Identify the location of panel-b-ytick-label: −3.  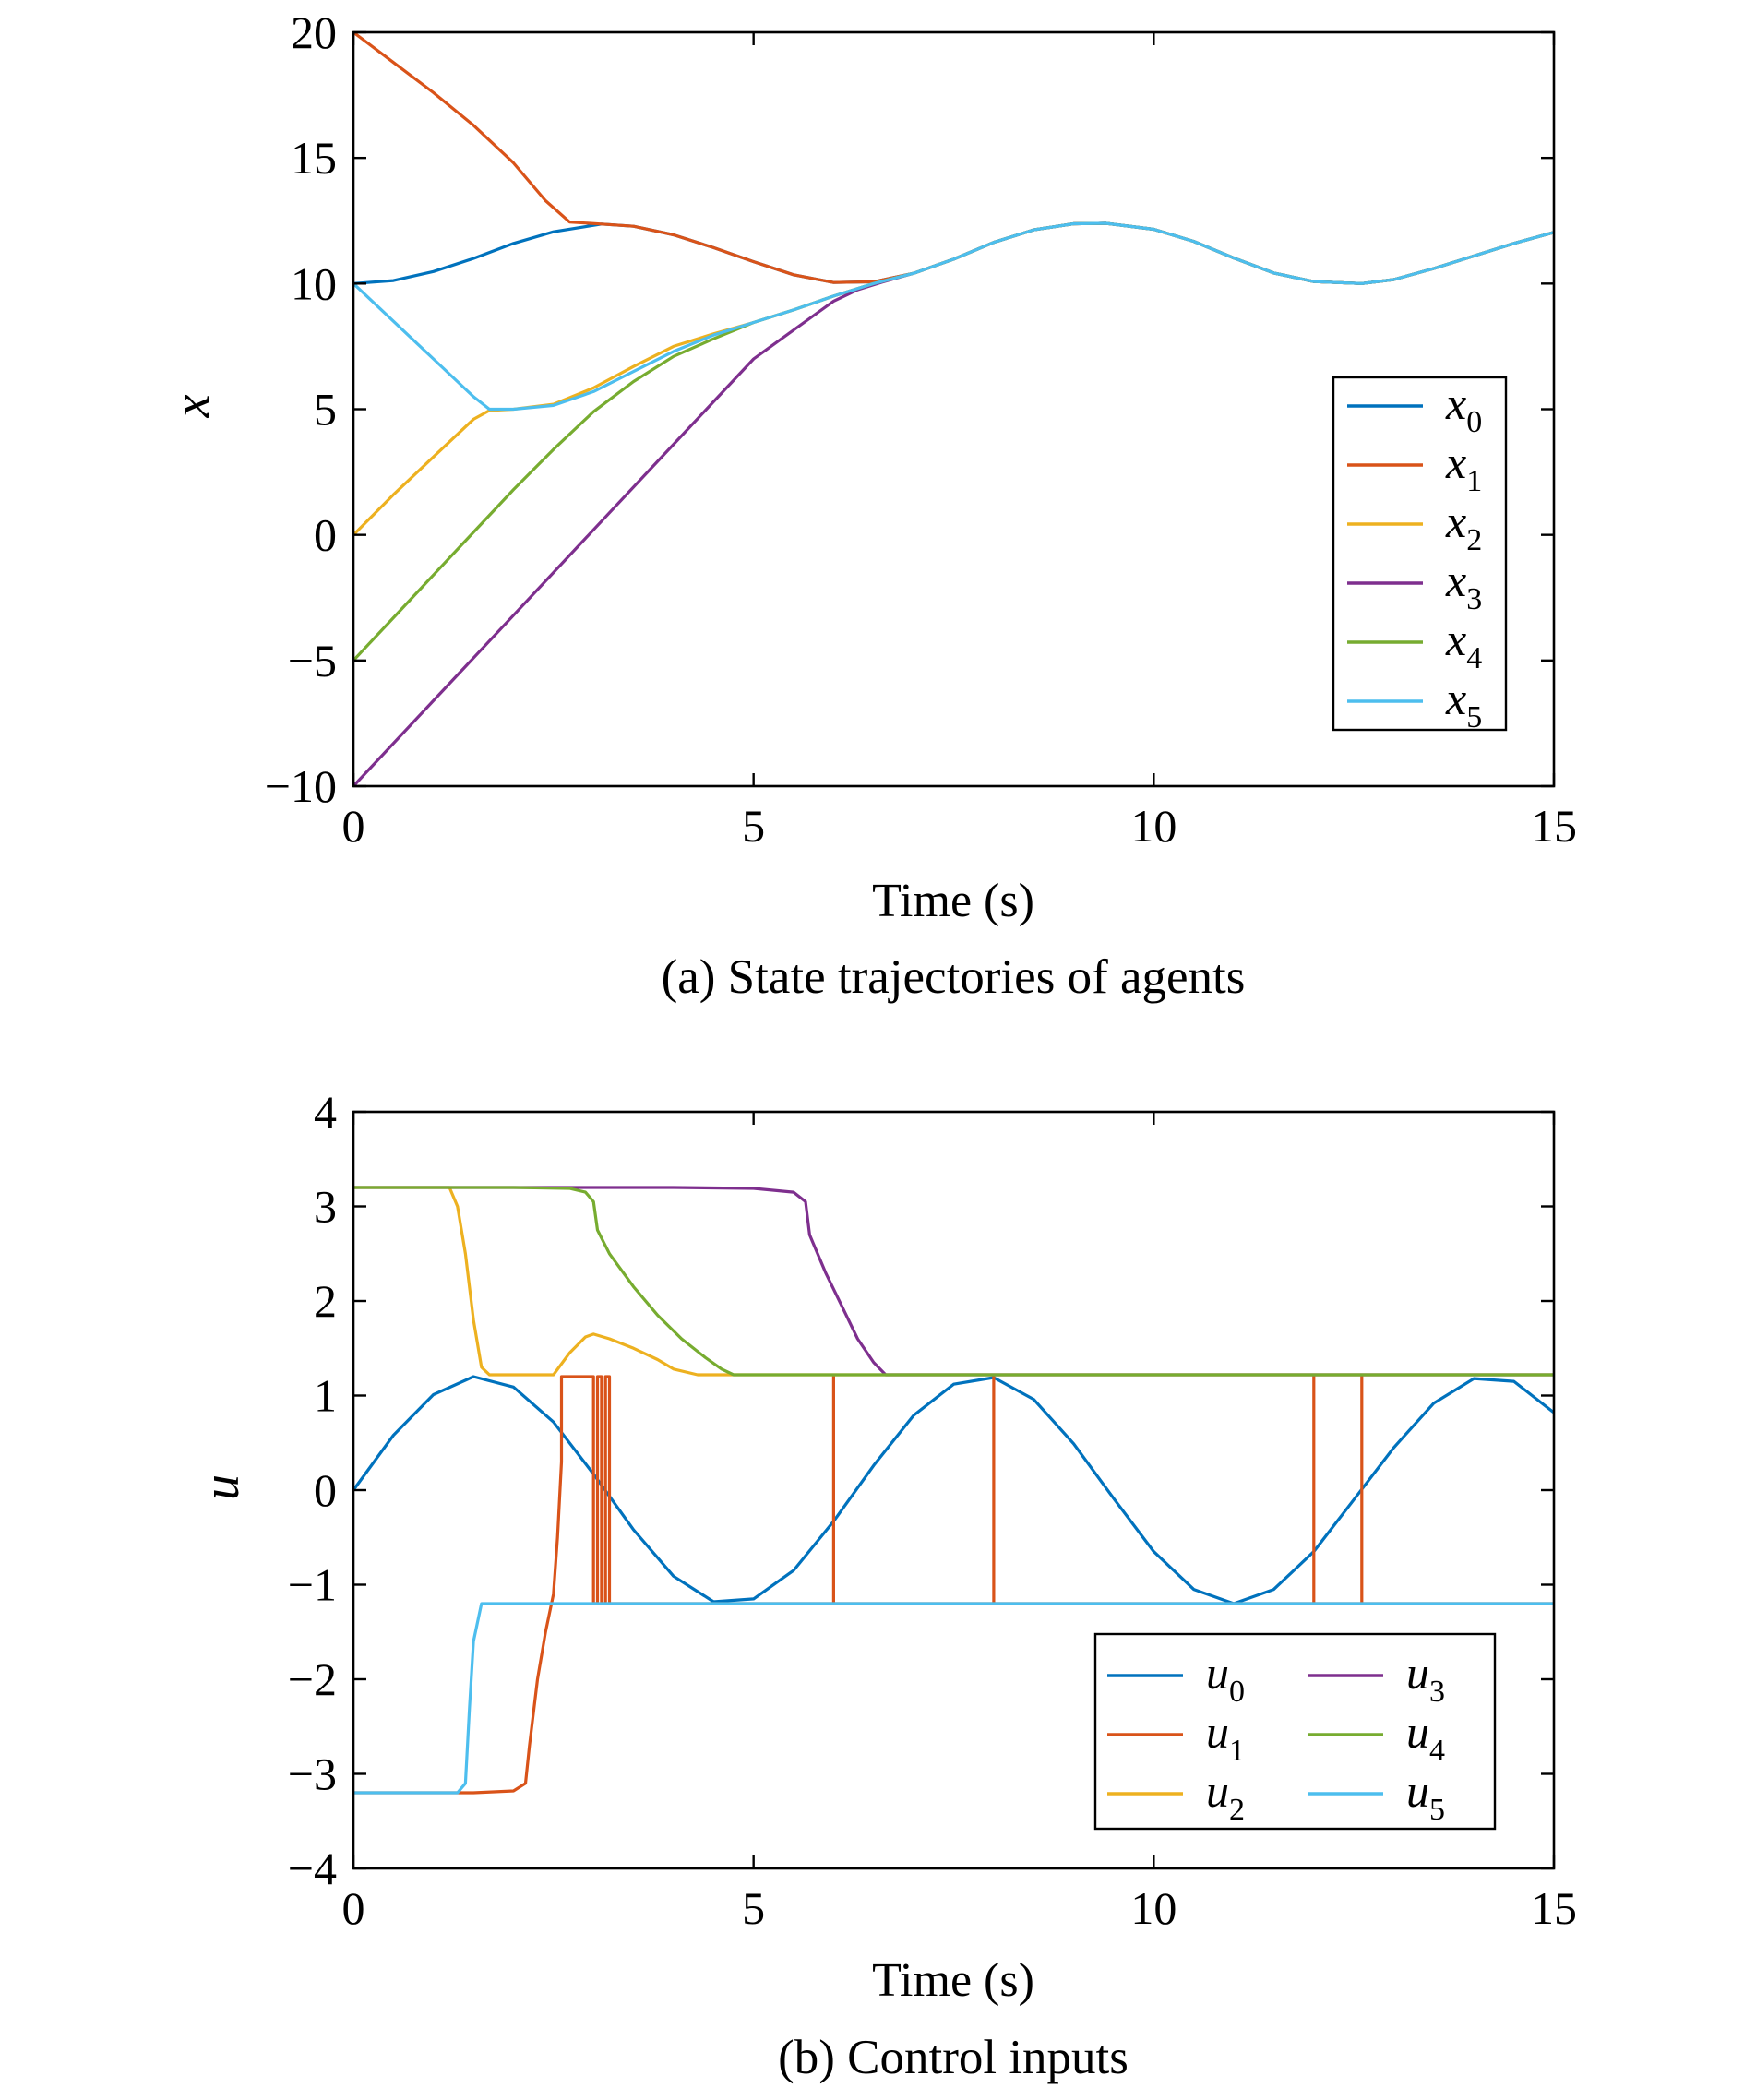
(312, 1774).